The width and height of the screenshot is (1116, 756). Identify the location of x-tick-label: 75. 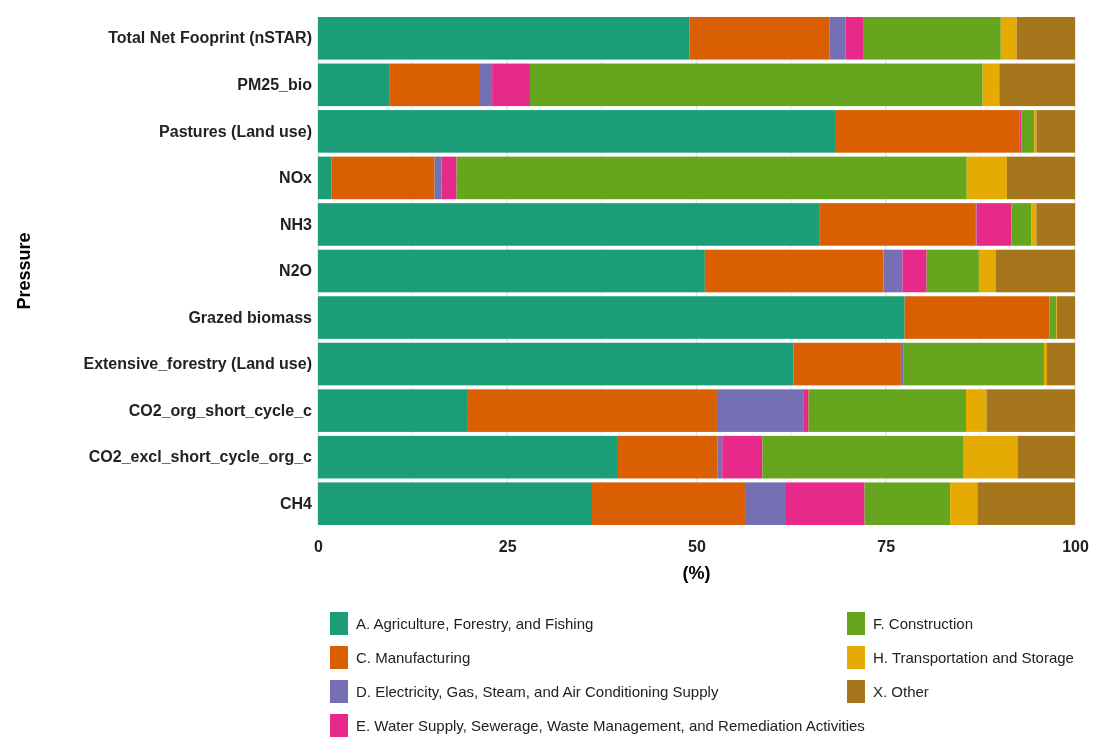
(886, 547).